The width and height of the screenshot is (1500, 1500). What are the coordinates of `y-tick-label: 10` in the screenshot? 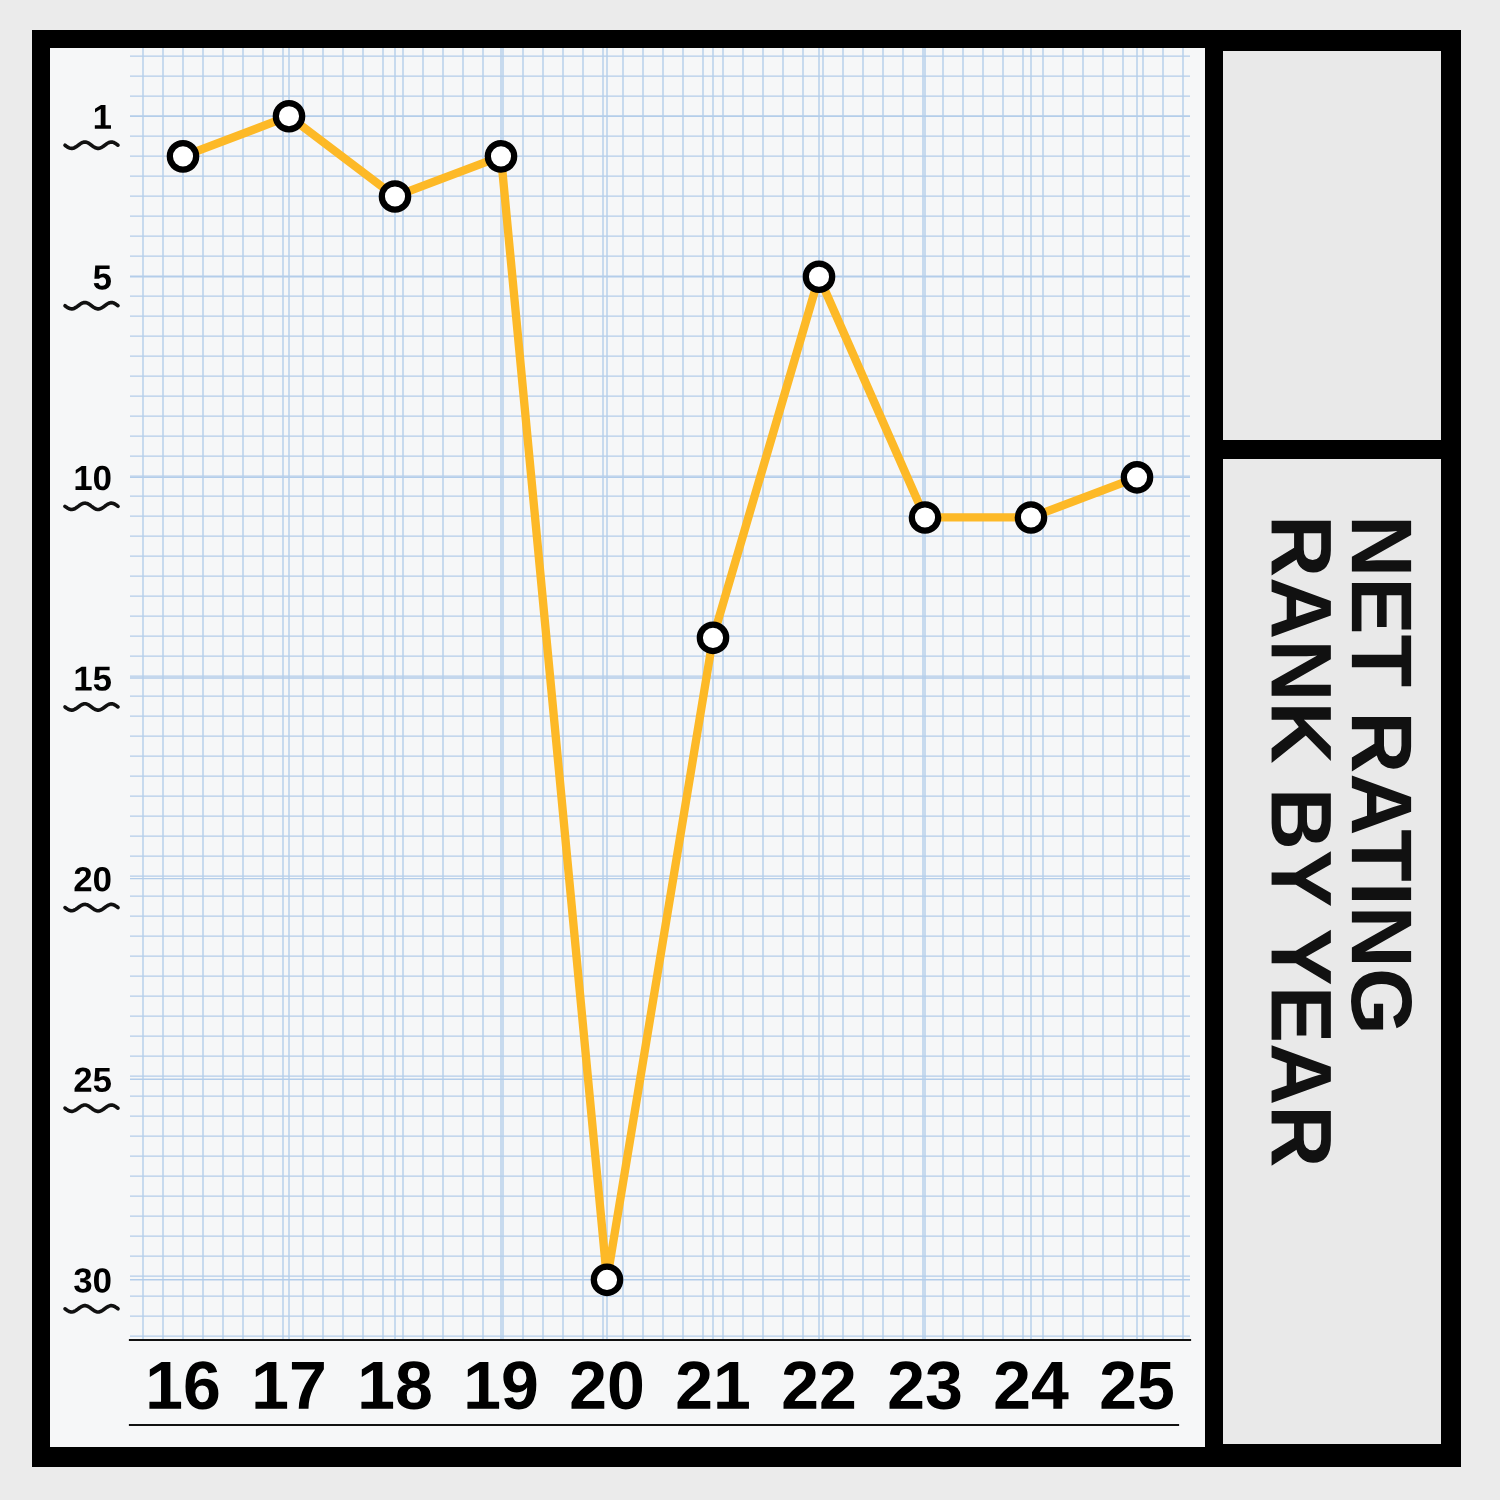 It's located at (93, 478).